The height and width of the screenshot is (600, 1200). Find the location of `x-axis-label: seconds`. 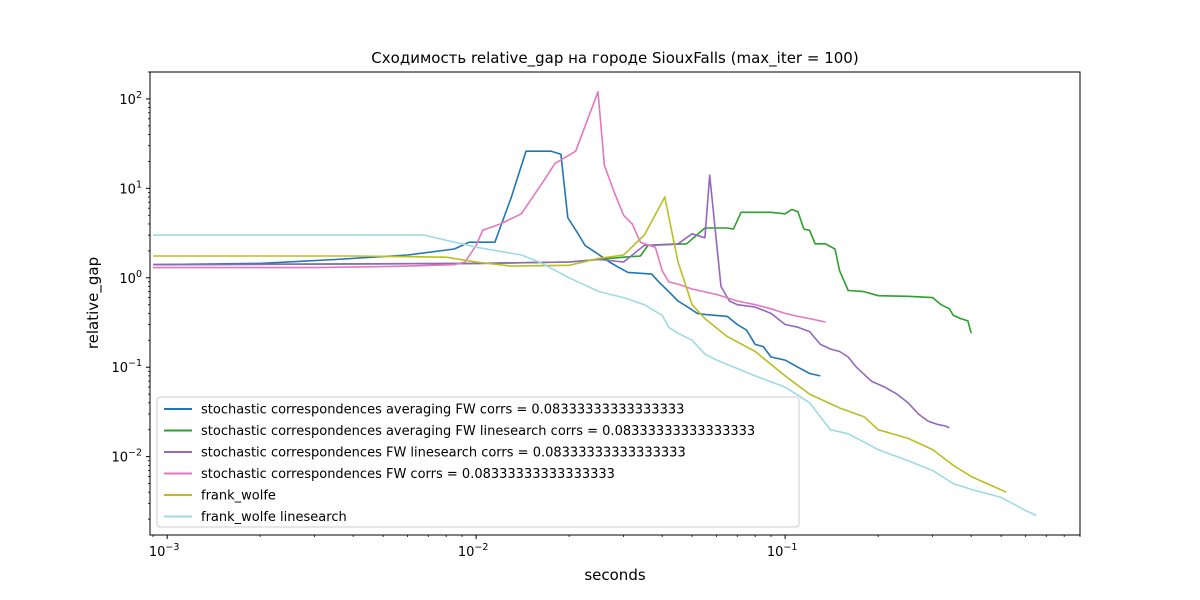

x-axis-label: seconds is located at coordinates (614, 575).